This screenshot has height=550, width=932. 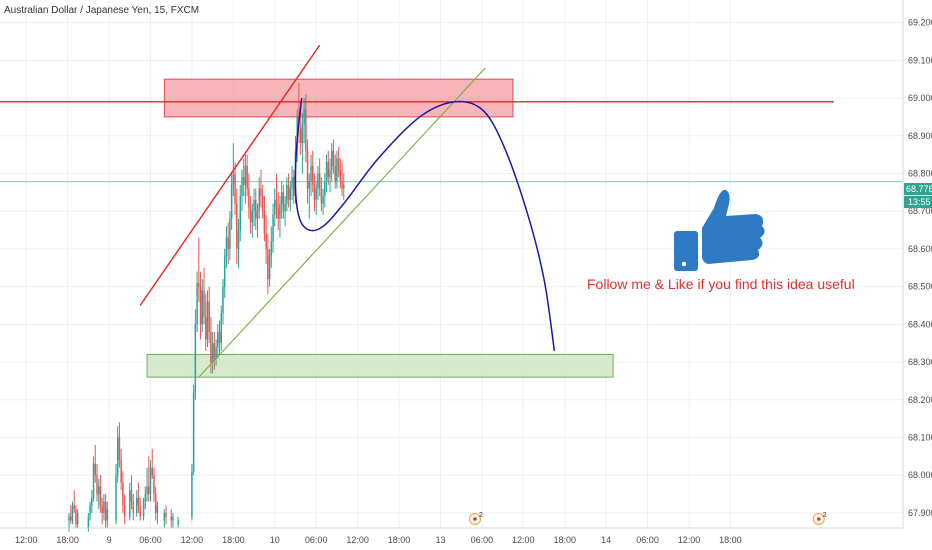 What do you see at coordinates (920, 475) in the screenshot?
I see `y-tick-label: 68.000` at bounding box center [920, 475].